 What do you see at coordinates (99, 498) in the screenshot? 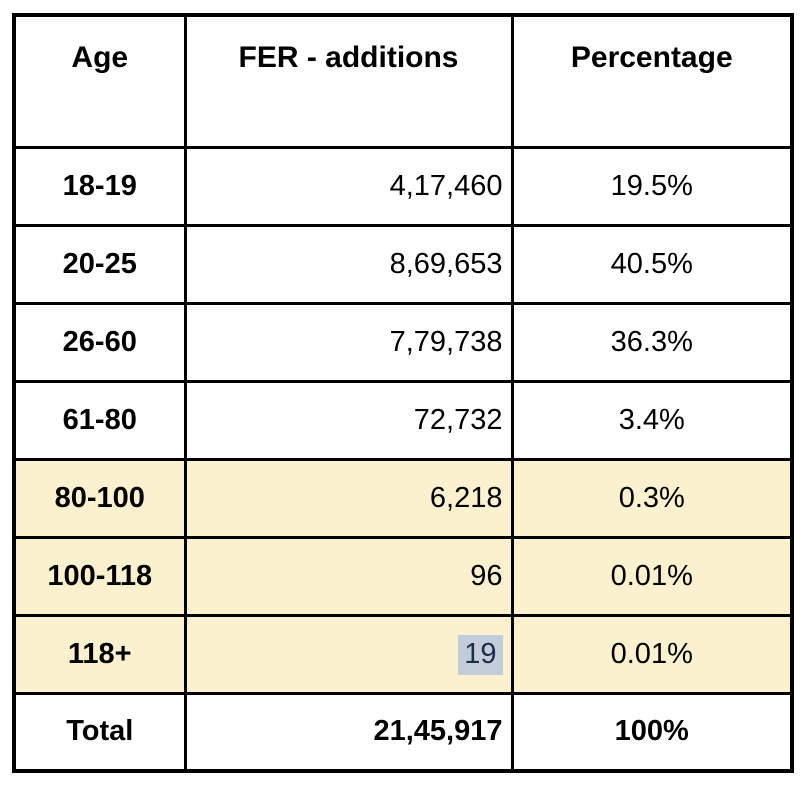
I see `age-cell: 80-100` at bounding box center [99, 498].